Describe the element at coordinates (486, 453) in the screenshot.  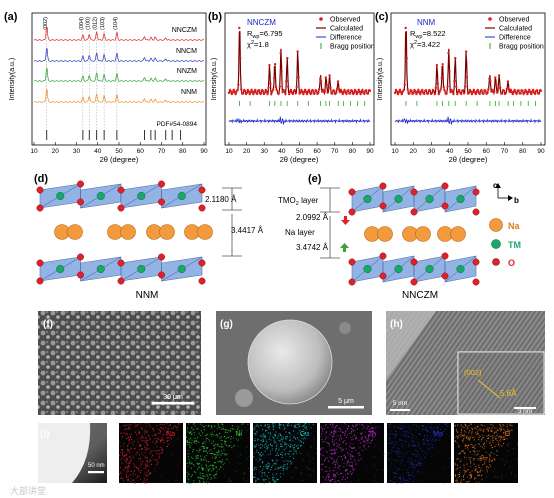
I see `eds-map-signal-o` at that location.